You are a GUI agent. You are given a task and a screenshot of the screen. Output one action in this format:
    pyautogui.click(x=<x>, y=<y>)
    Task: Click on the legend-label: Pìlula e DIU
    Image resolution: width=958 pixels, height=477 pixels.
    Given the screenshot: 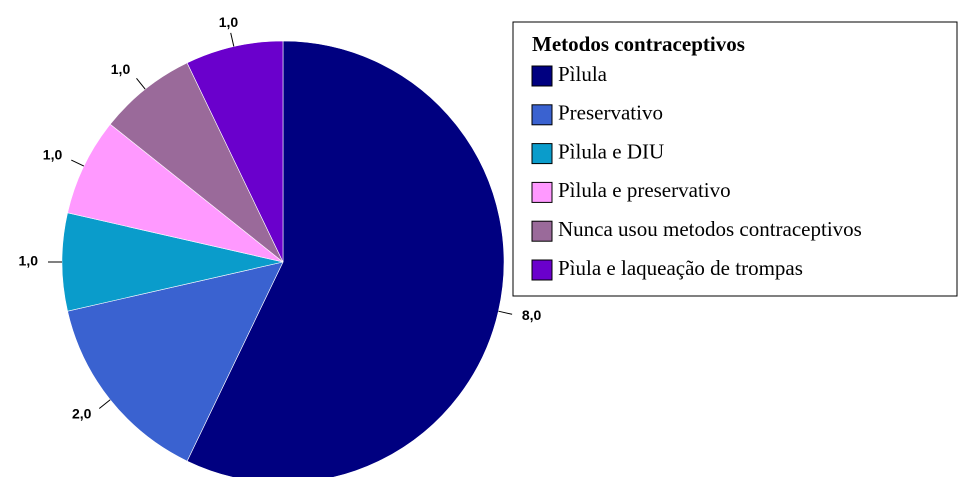 What is the action you would take?
    pyautogui.click(x=611, y=151)
    